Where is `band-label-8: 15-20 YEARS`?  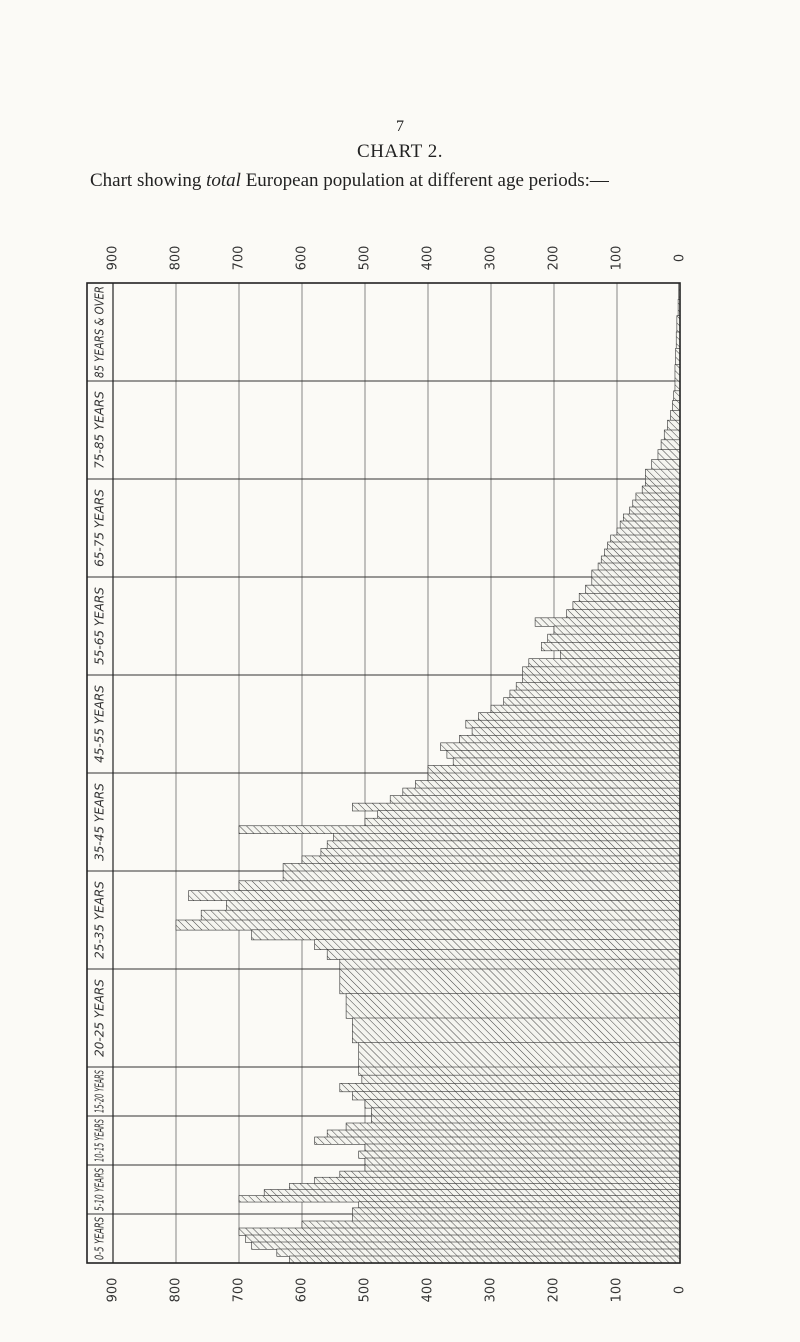 band-label-8: 15-20 YEARS is located at coordinates (100, 1091).